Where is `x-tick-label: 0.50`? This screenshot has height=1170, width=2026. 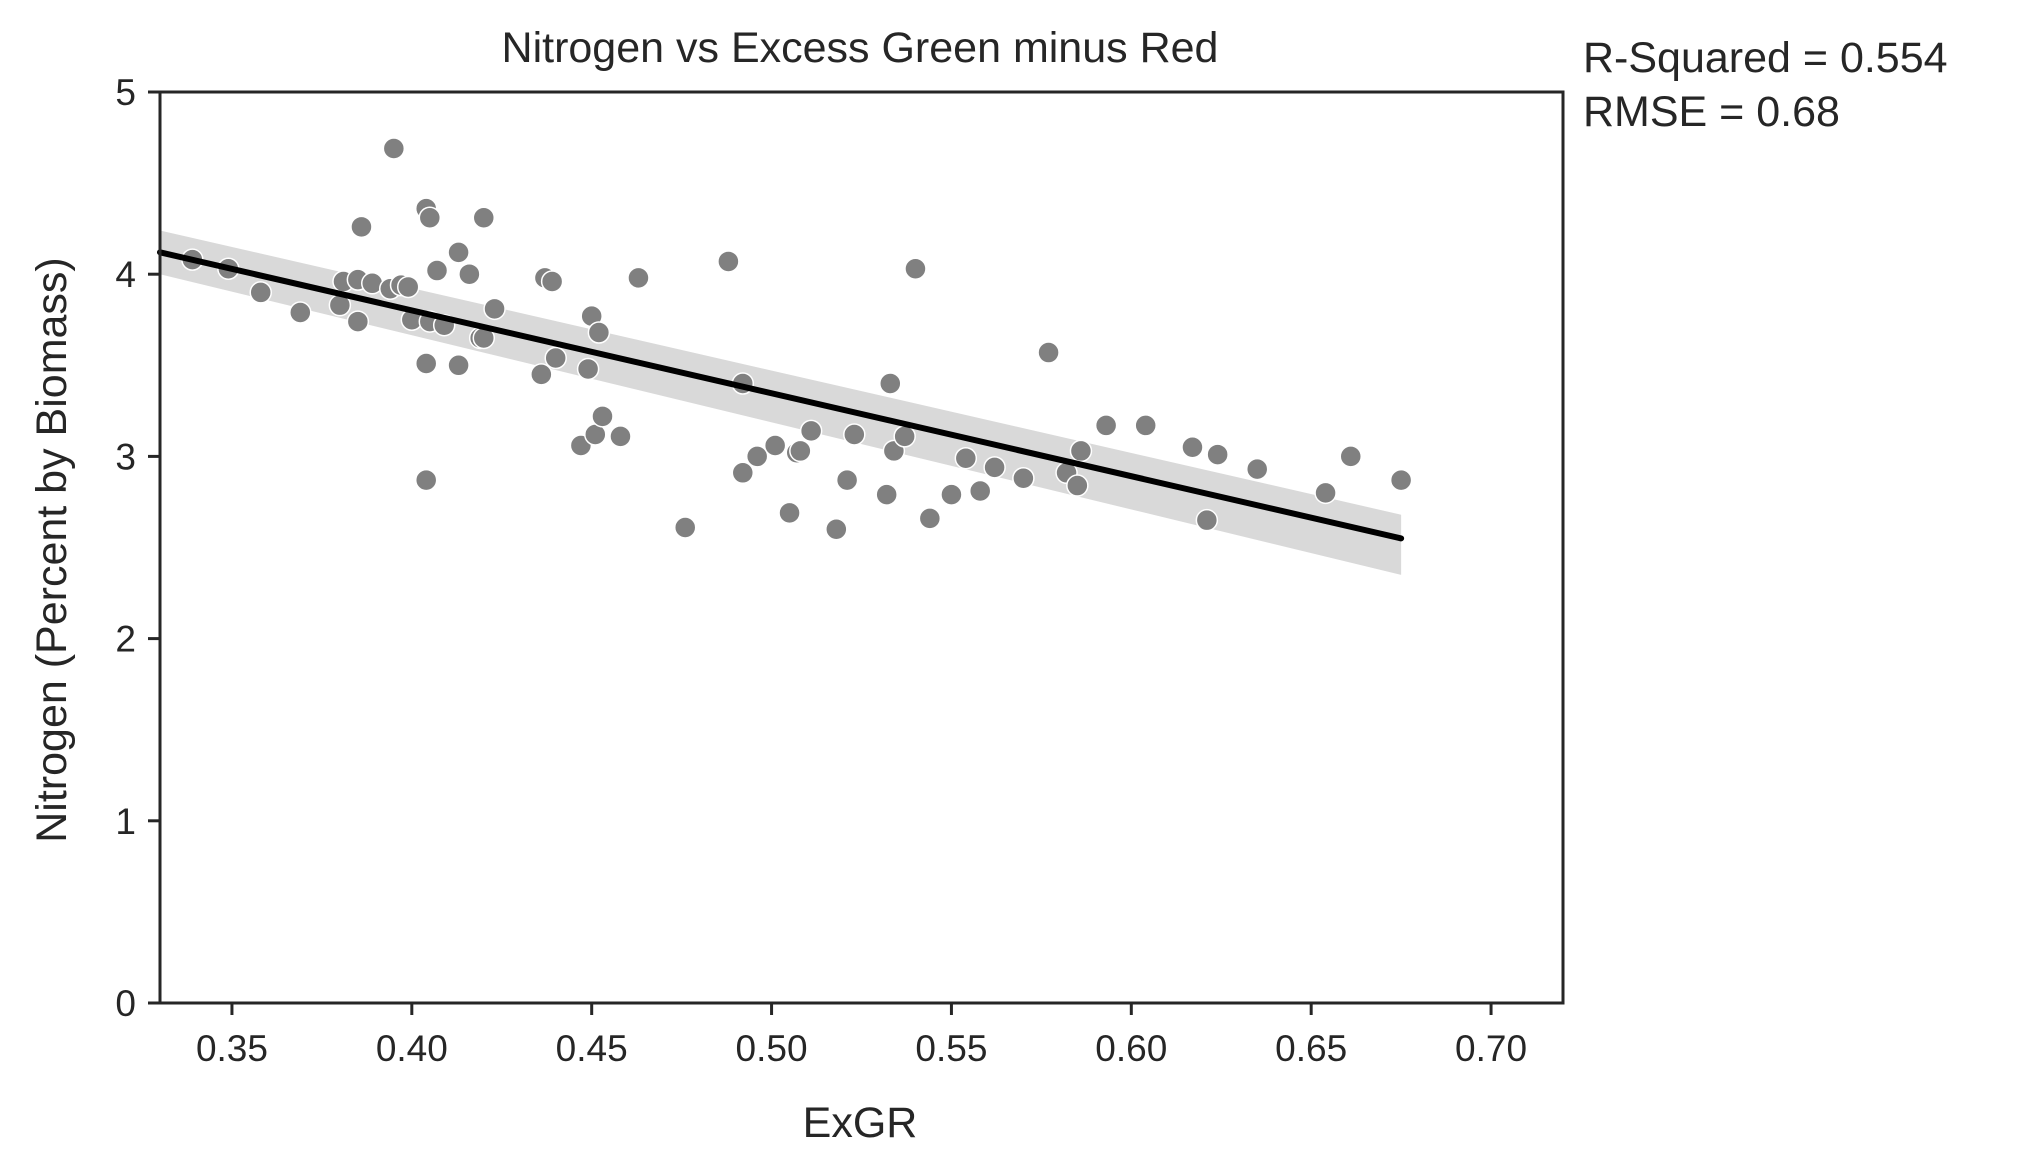 x-tick-label: 0.50 is located at coordinates (772, 1048).